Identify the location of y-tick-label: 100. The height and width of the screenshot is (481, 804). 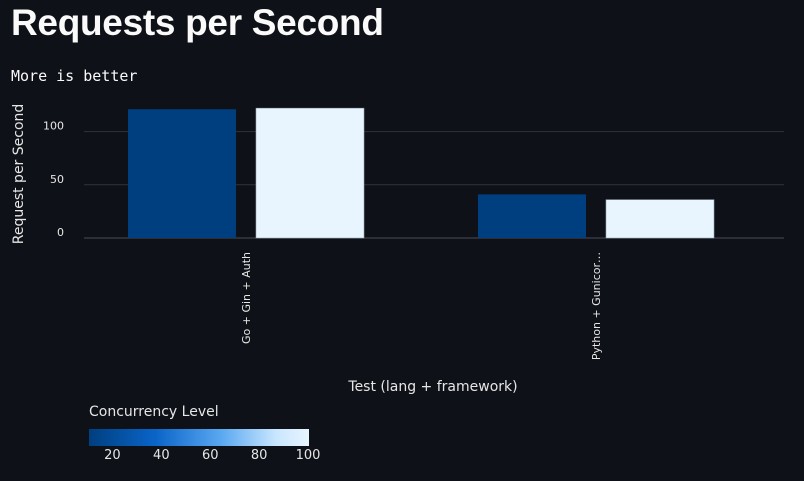
(53, 126).